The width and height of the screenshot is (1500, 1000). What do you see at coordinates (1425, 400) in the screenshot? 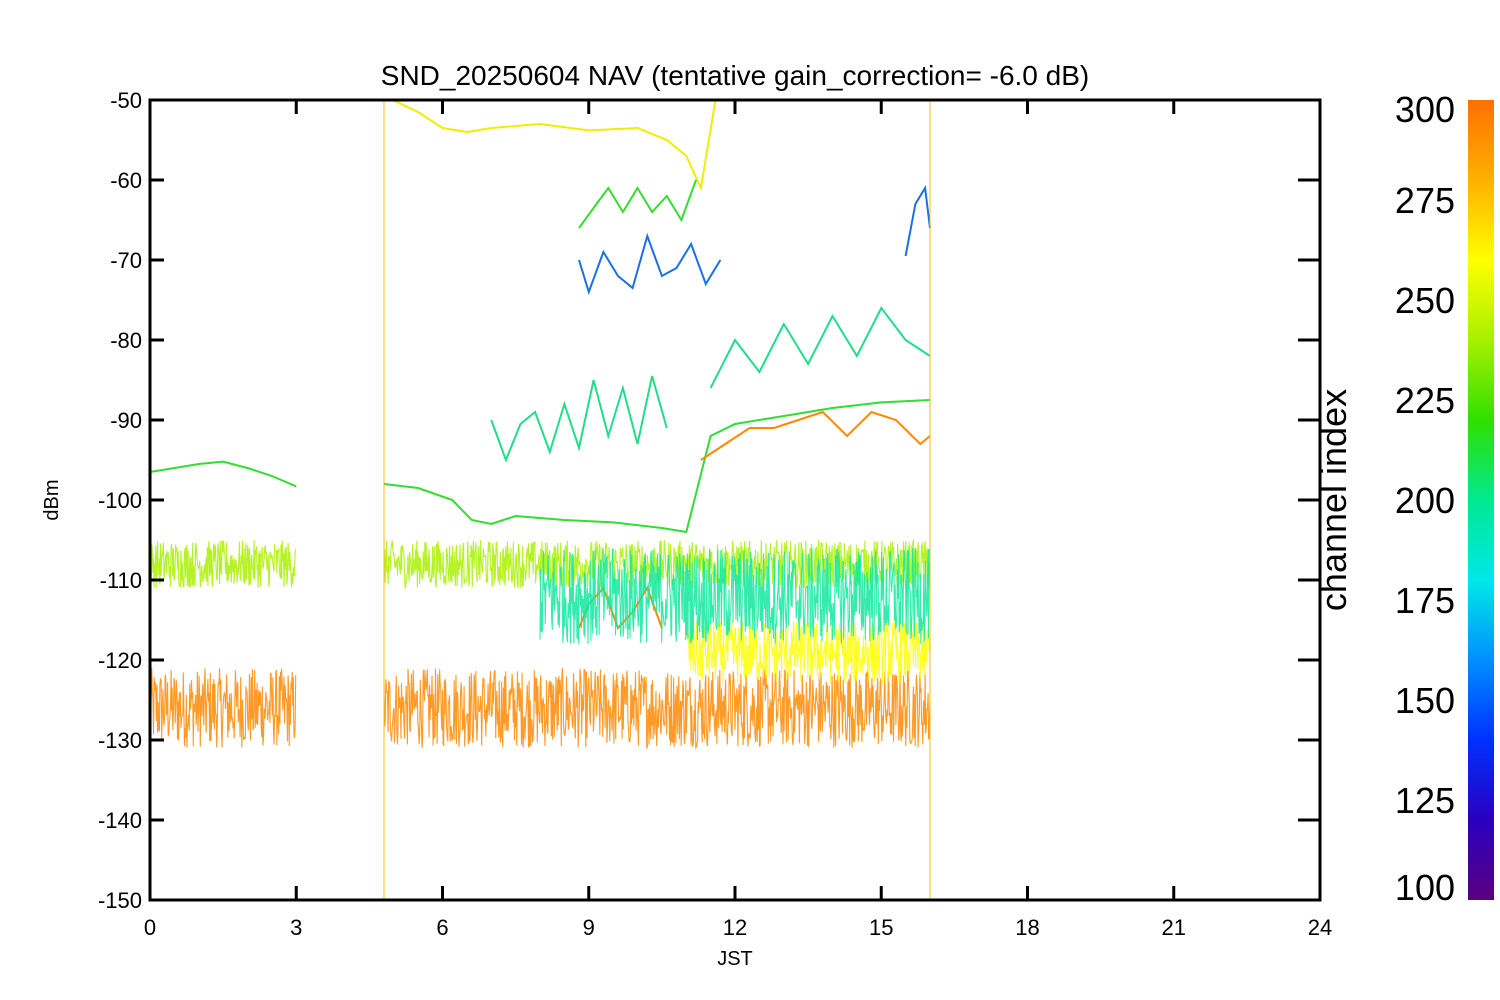
I see `colorbar-tick-label: 225` at bounding box center [1425, 400].